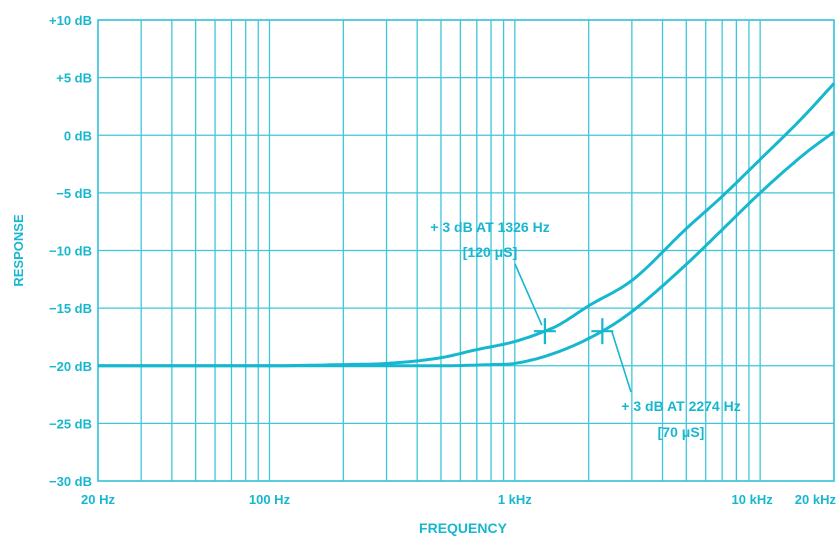 This screenshot has height=540, width=840. Describe the element at coordinates (78, 135) in the screenshot. I see `y-tick-label: 0 dB` at that location.